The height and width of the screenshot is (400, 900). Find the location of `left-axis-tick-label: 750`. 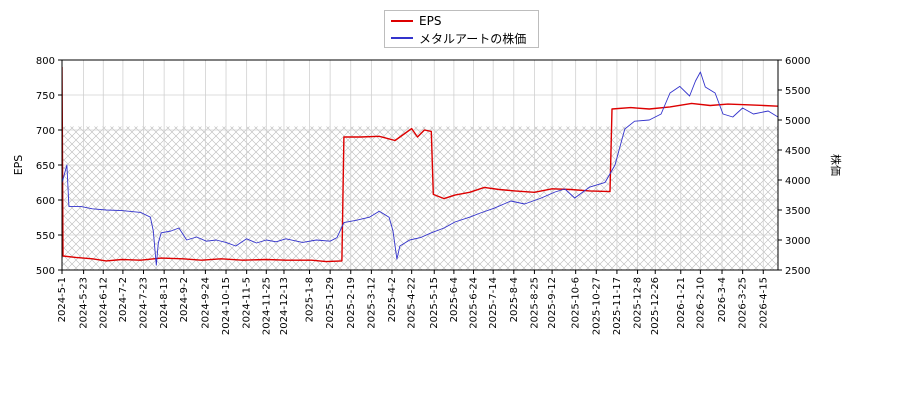

left-axis-tick-label: 750 is located at coordinates (45, 96).